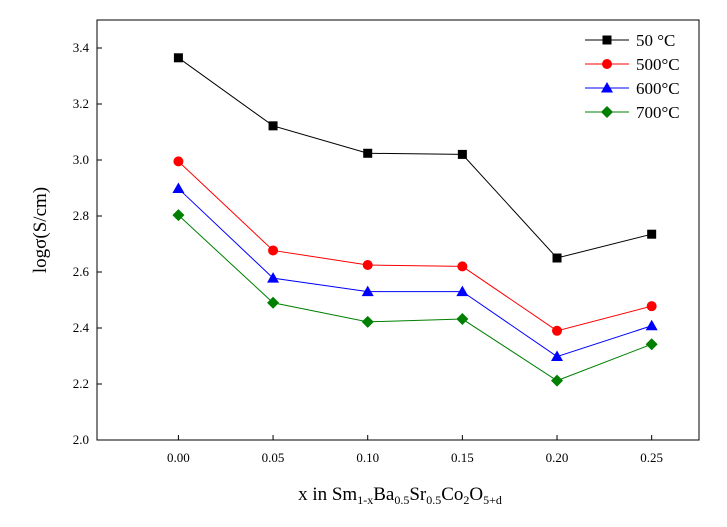  What do you see at coordinates (40, 230) in the screenshot?
I see `y-axis-title: logσ(S/cm)` at bounding box center [40, 230].